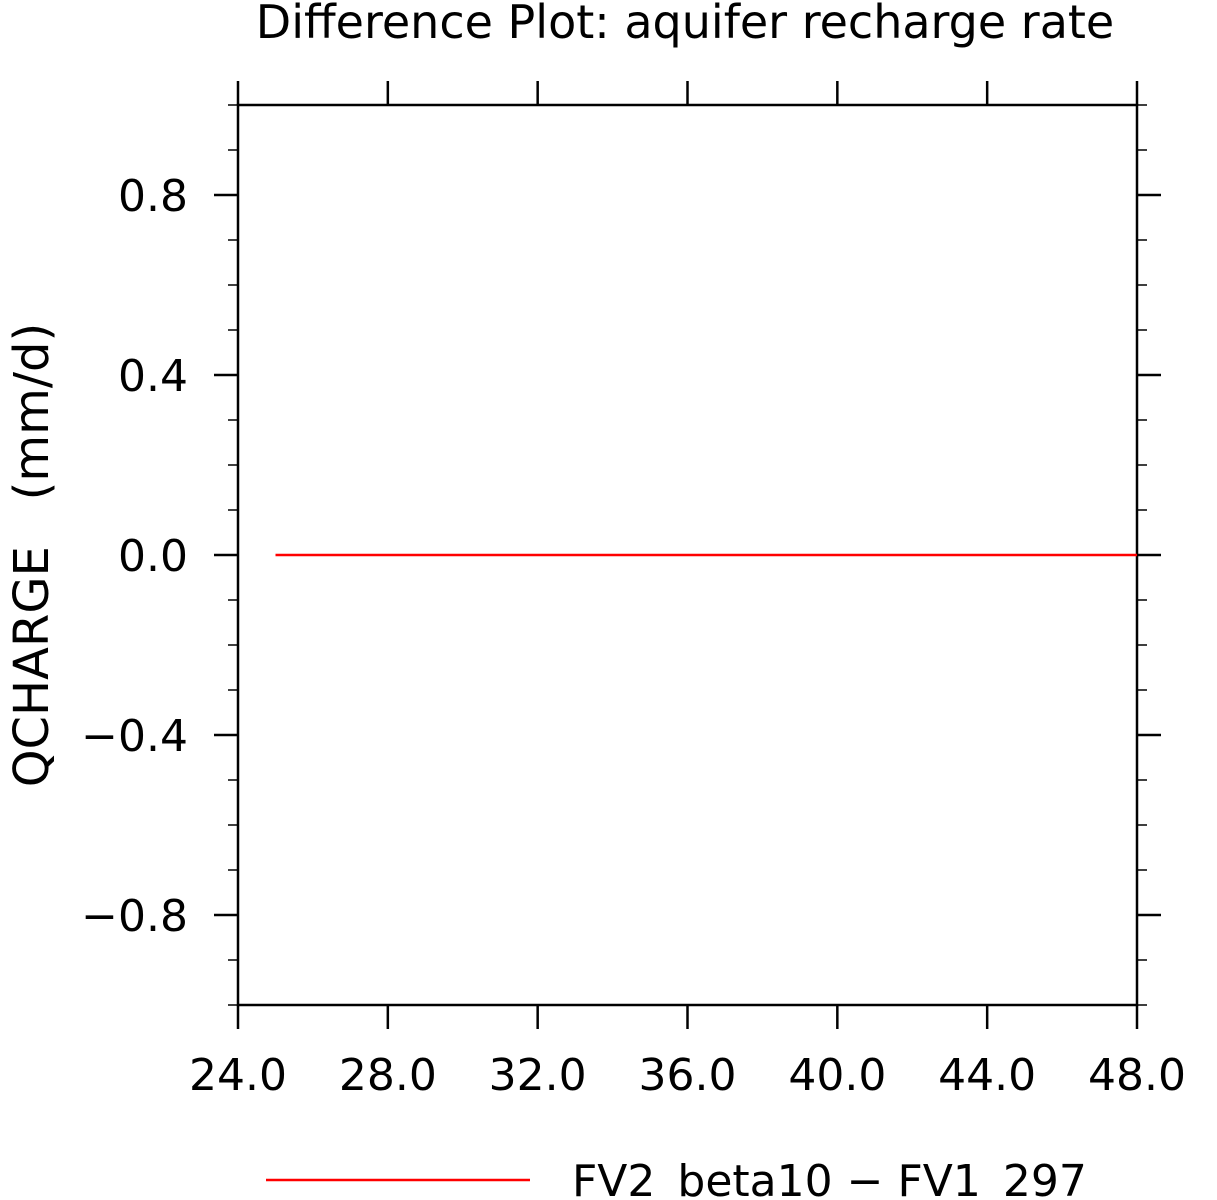 The image size is (1217, 1200). What do you see at coordinates (987, 1075) in the screenshot?
I see `x-tick-label: 44.0` at bounding box center [987, 1075].